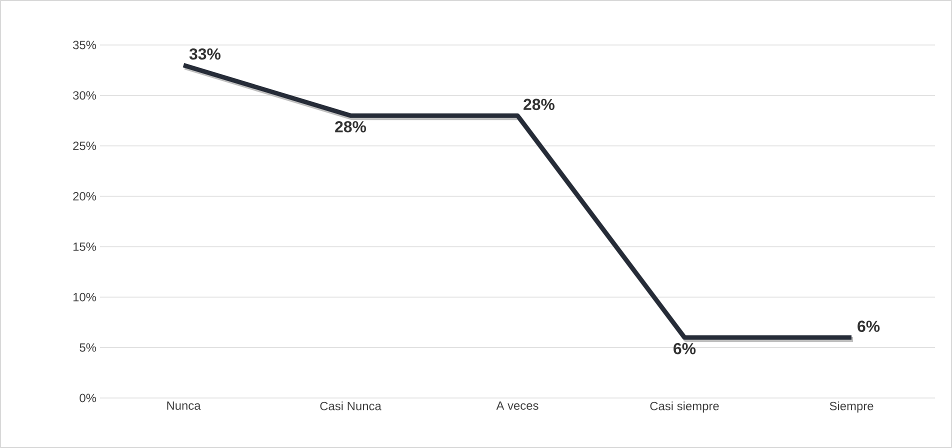  I want to click on x-tick-label: Siempre, so click(852, 407).